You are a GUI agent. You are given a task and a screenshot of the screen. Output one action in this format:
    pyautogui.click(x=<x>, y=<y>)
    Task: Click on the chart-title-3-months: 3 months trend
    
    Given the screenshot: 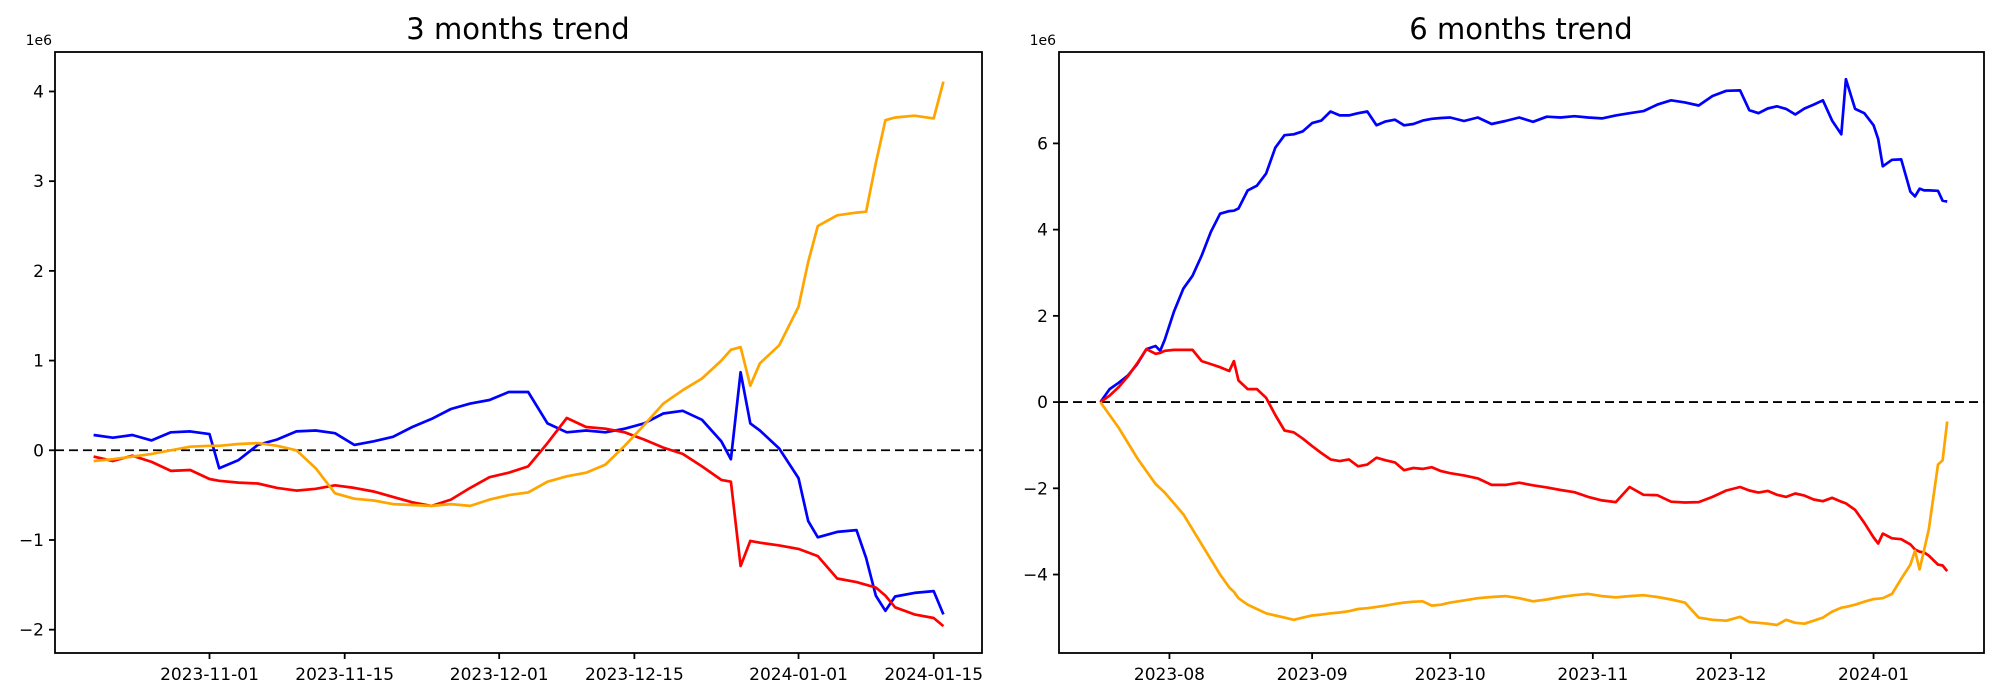 What is the action you would take?
    pyautogui.click(x=517, y=29)
    